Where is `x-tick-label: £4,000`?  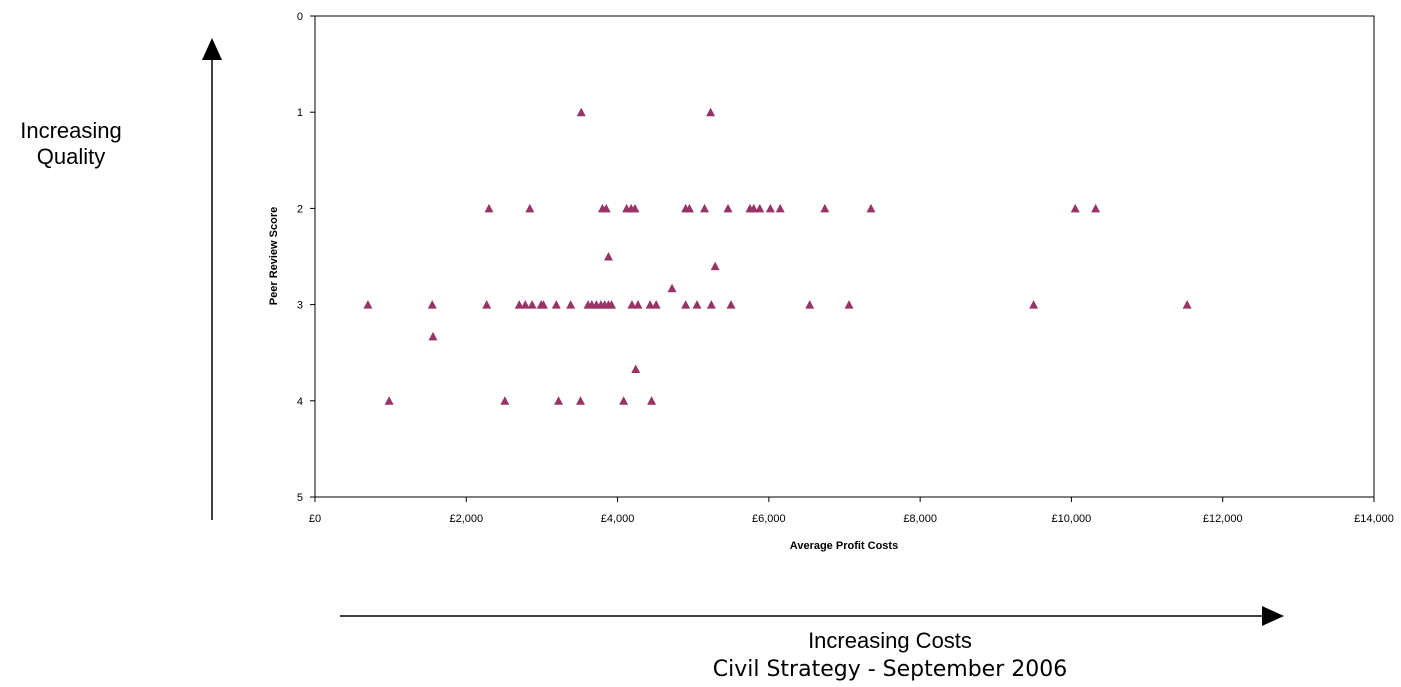 x-tick-label: £4,000 is located at coordinates (618, 519).